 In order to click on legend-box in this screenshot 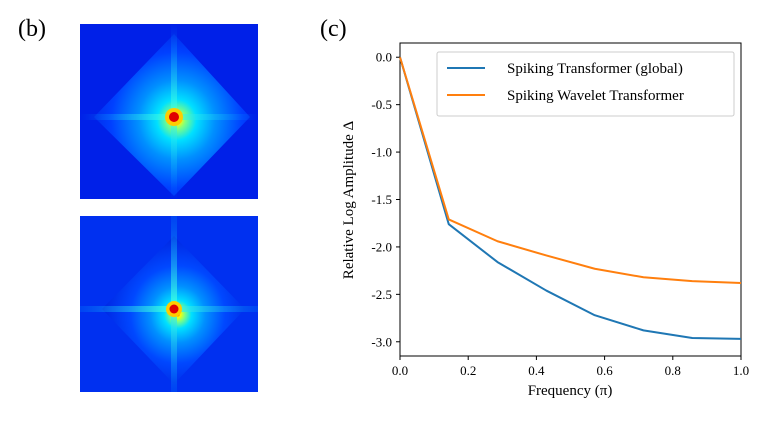, I will do `click(585, 84)`.